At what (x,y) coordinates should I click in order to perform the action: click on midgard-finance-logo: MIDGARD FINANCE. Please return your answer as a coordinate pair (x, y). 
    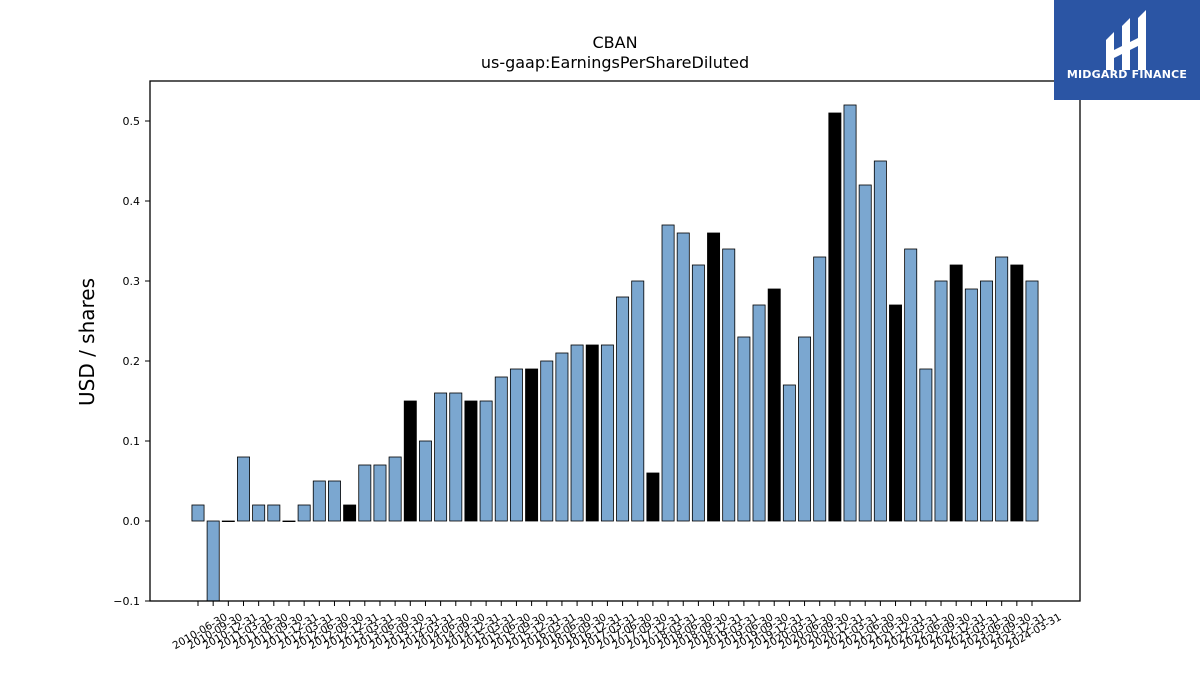
    Looking at the image, I should click on (1127, 50).